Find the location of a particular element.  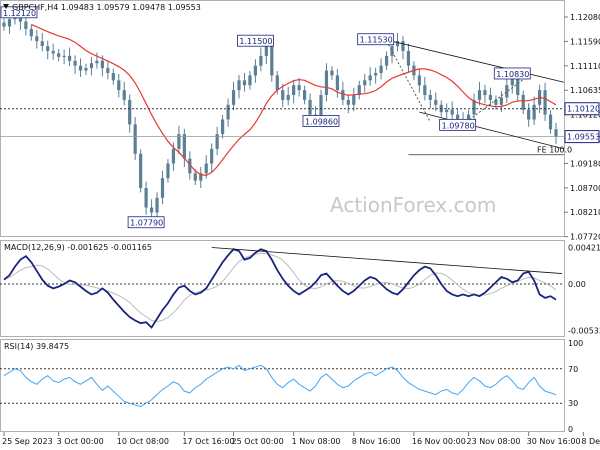

level-label-text: 1.11530 is located at coordinates (376, 40).